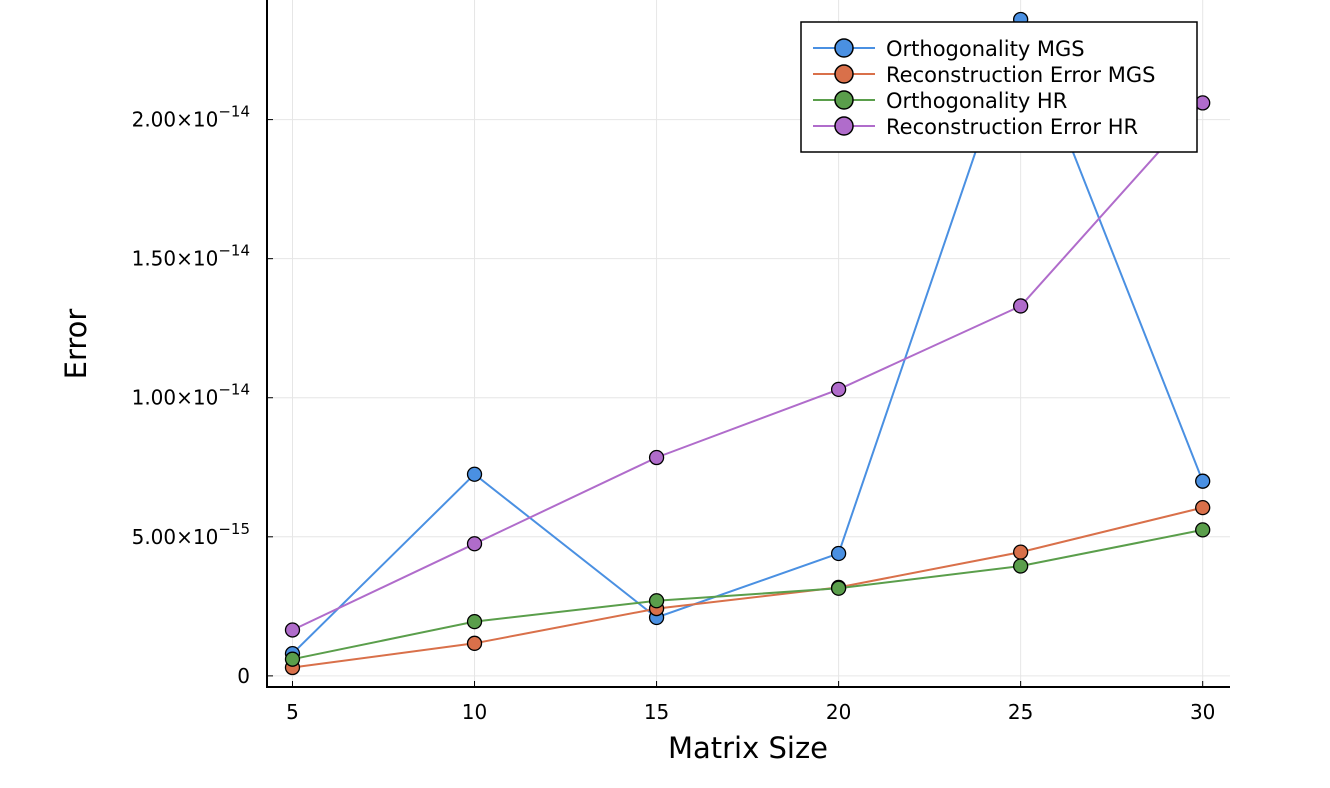 The width and height of the screenshot is (1330, 788). Describe the element at coordinates (243, 676) in the screenshot. I see `y-tick-label: 0` at that location.